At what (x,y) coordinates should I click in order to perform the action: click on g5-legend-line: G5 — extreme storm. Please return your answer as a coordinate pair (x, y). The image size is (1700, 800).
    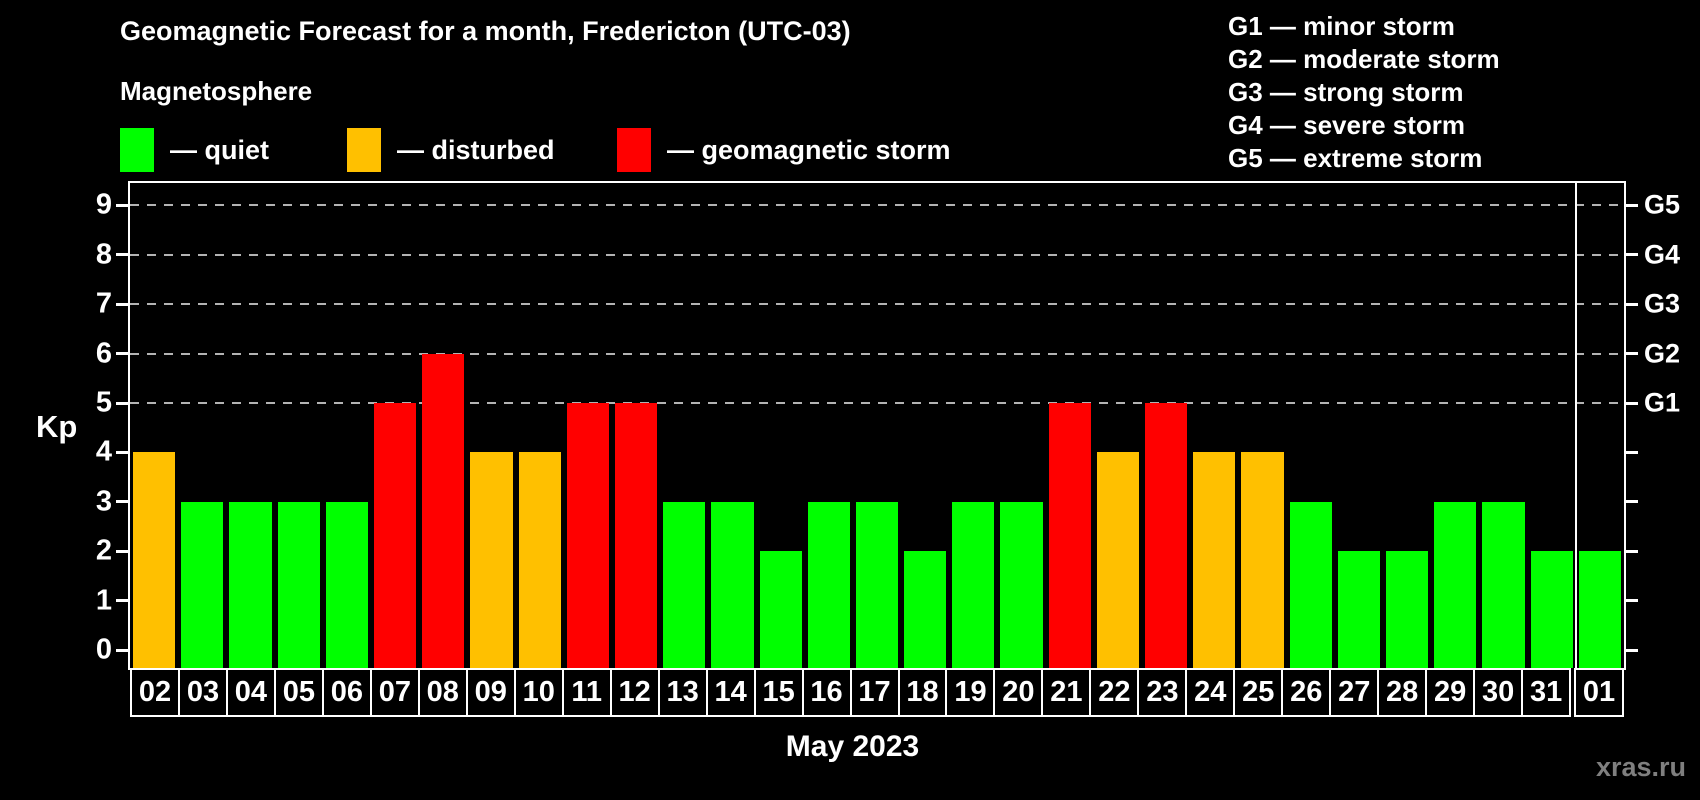
    Looking at the image, I should click on (1355, 158).